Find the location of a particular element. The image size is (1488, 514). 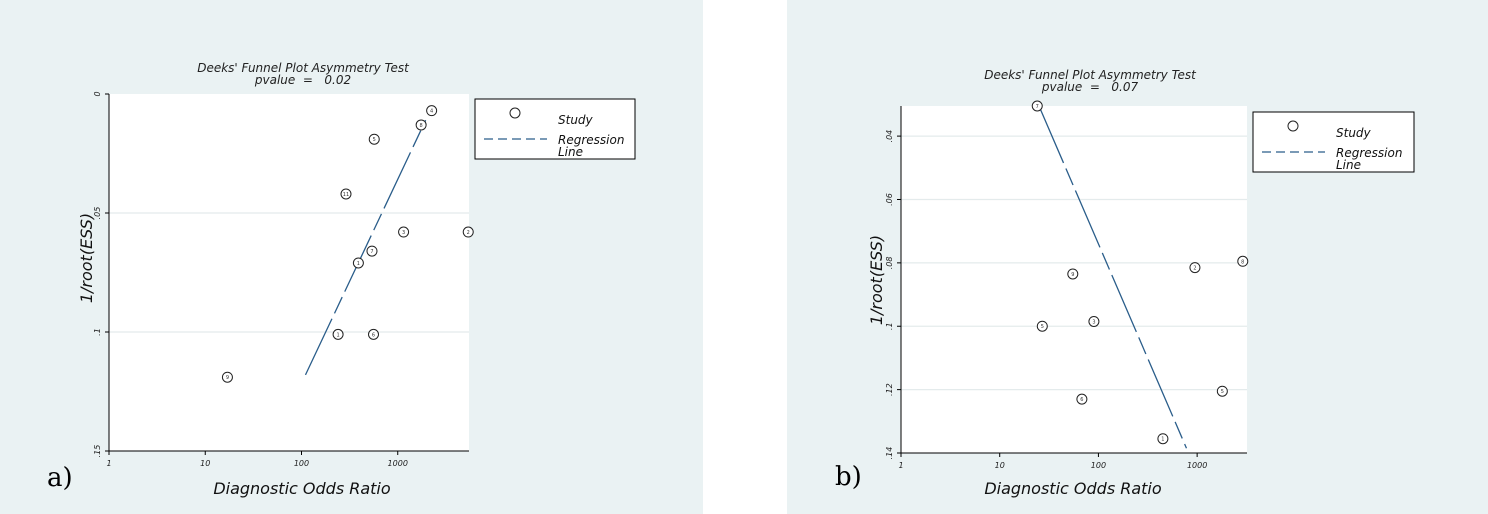

study-point-label: 11 is located at coordinates (346, 195).